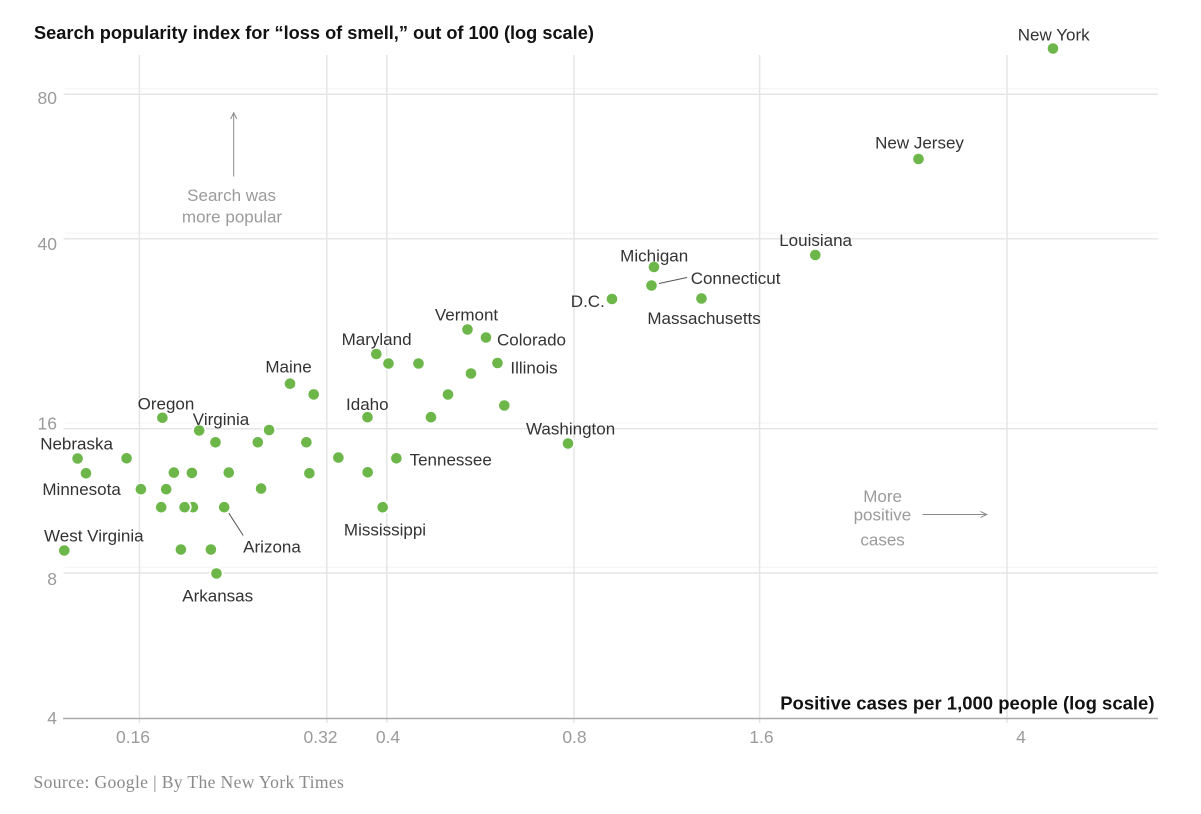  I want to click on svg-text: Connecticut, so click(736, 278).